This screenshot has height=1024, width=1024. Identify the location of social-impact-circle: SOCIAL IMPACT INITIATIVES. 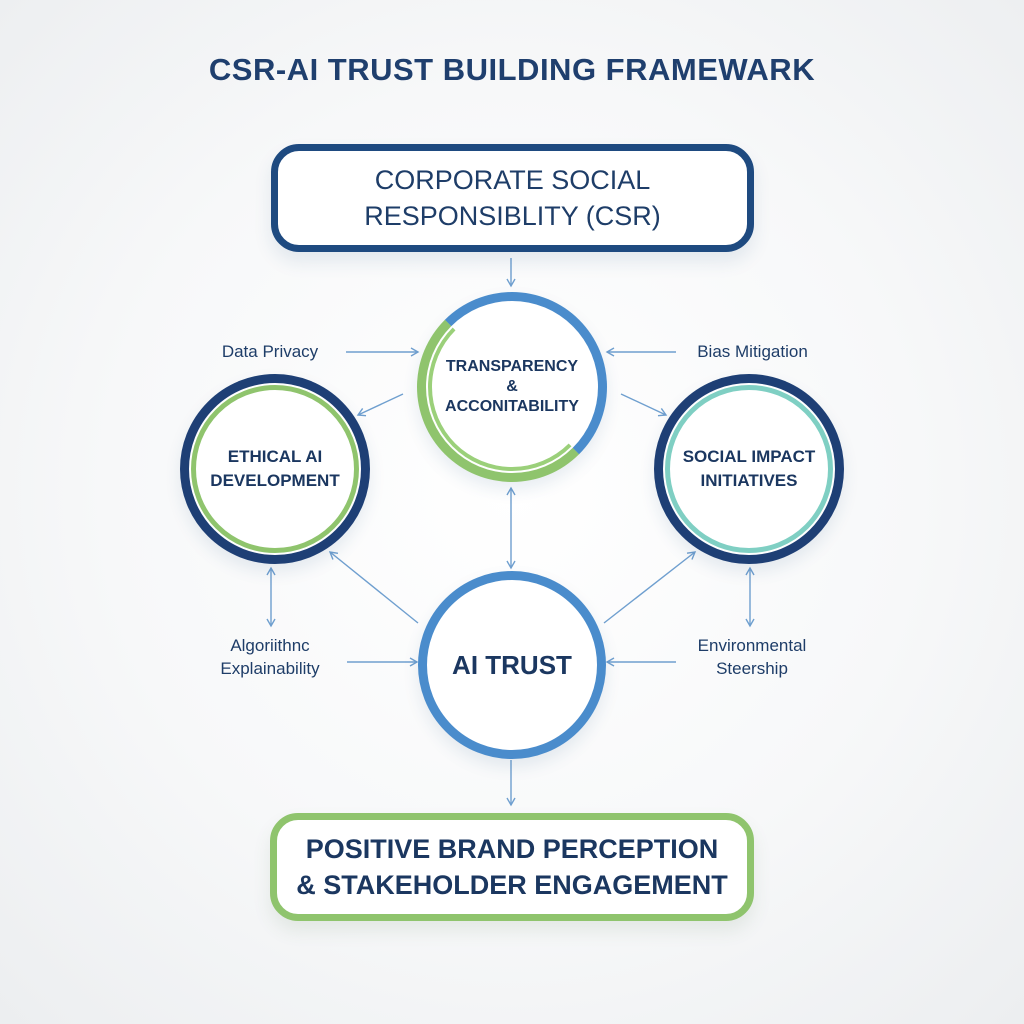
(749, 469).